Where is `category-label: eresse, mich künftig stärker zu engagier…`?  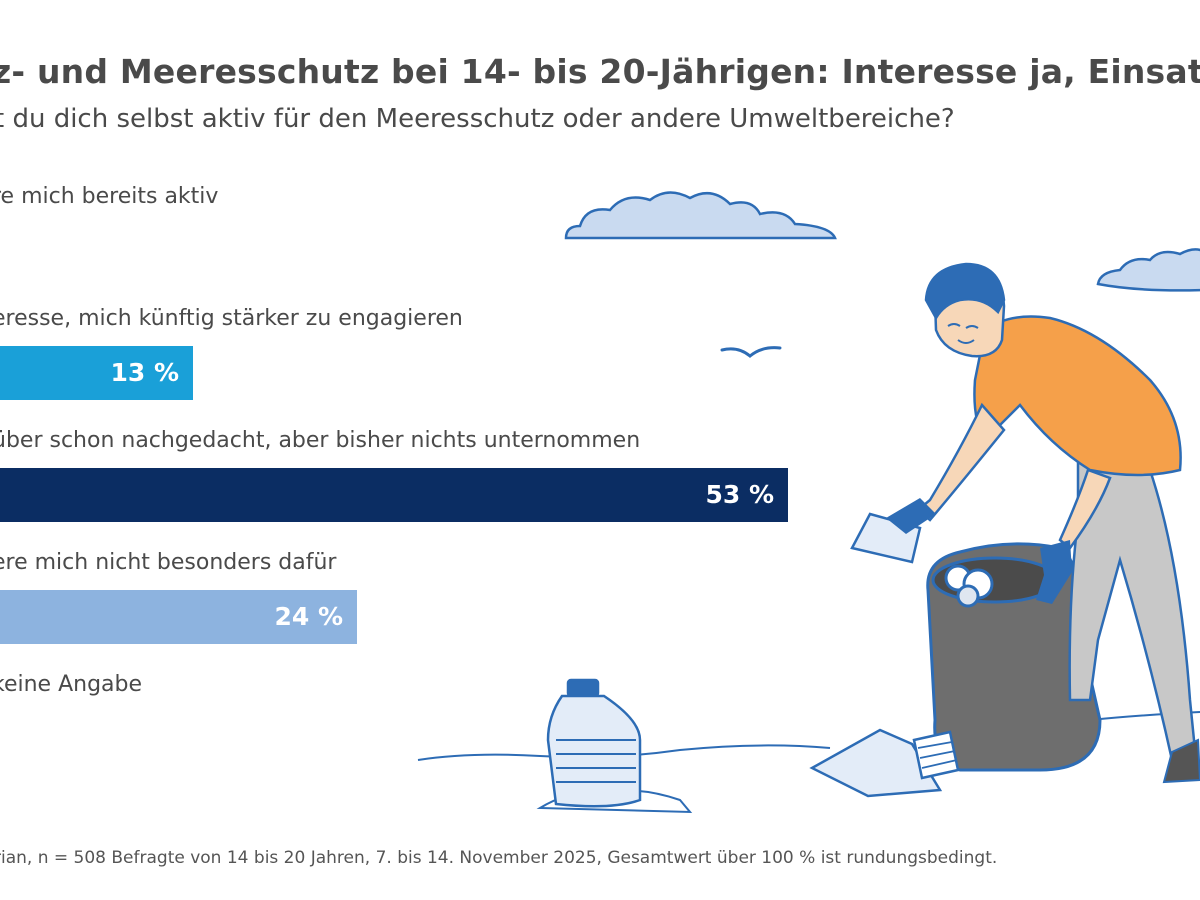
category-label: eresse, mich künftig stärker zu engagier… is located at coordinates (231, 318).